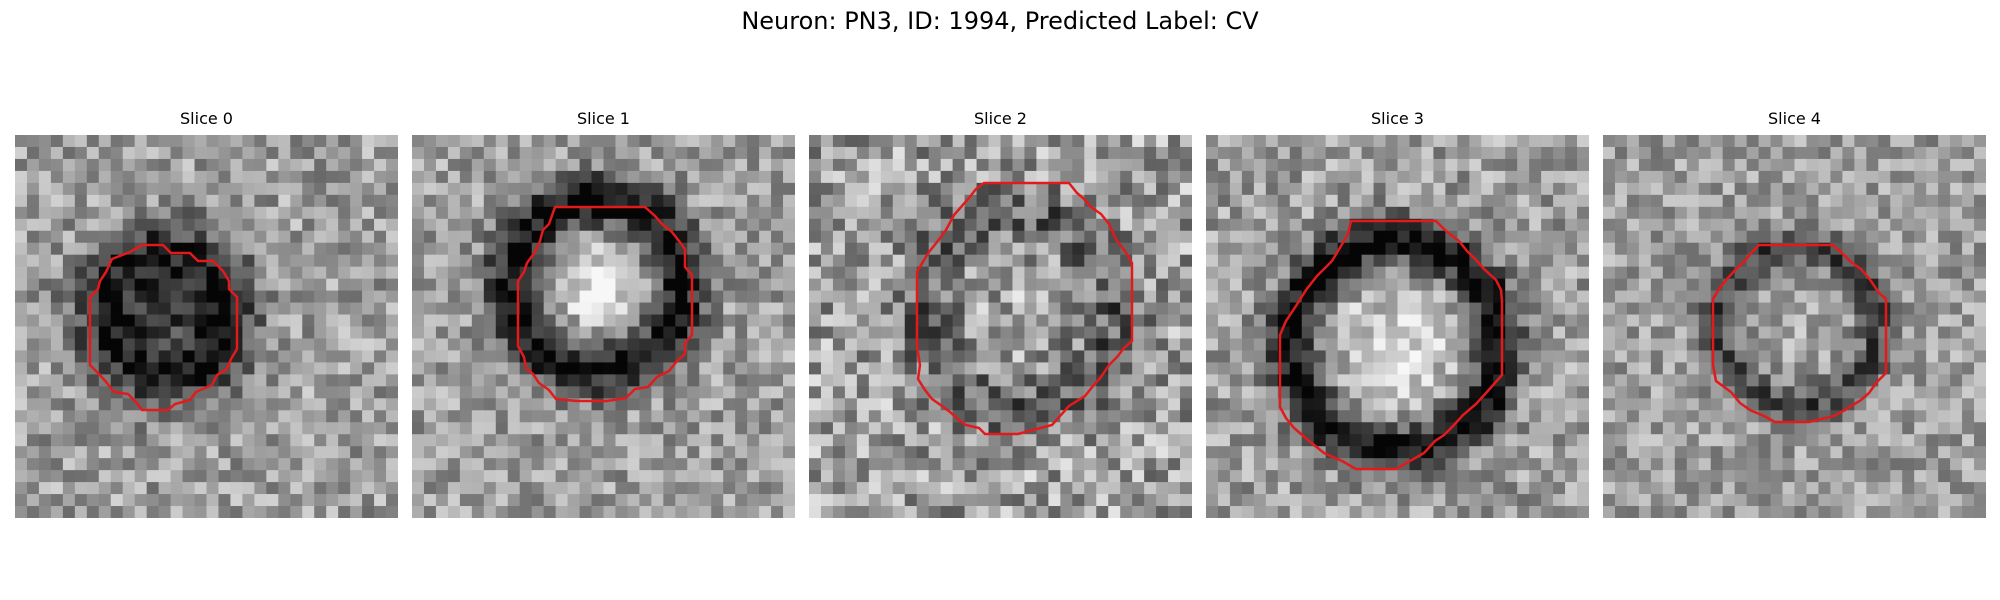  Describe the element at coordinates (1397, 118) in the screenshot. I see `slice-title-3: Slice 3` at that location.